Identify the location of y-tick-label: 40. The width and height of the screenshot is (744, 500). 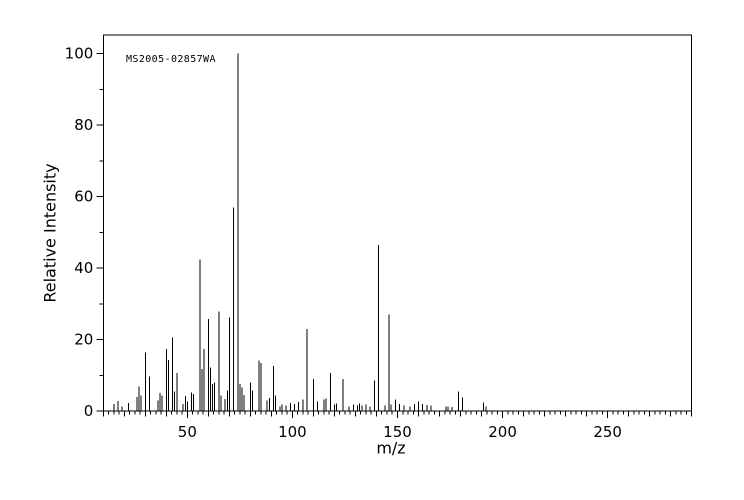
(83, 268).